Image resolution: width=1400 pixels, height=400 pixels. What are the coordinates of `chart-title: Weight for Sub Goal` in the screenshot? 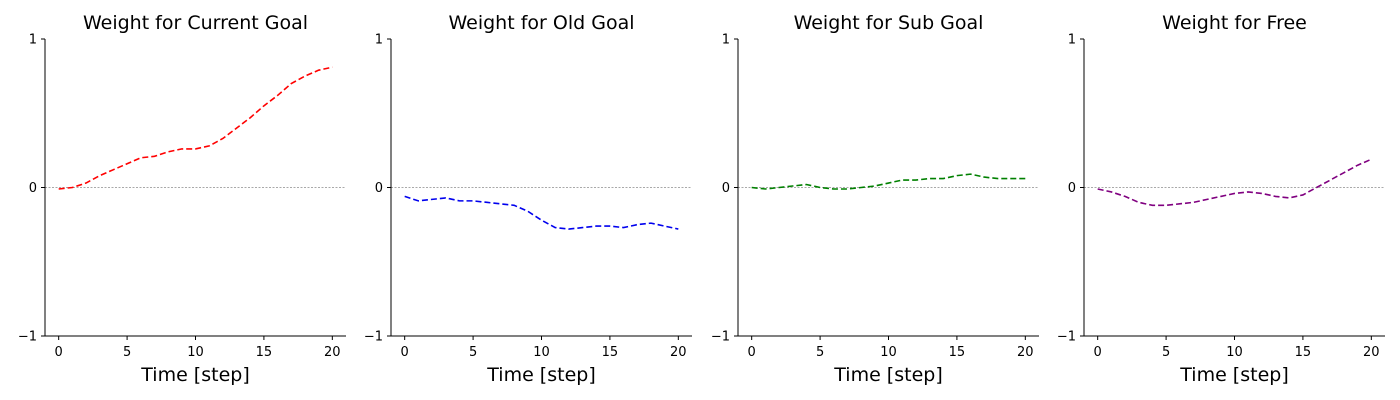 It's located at (889, 23).